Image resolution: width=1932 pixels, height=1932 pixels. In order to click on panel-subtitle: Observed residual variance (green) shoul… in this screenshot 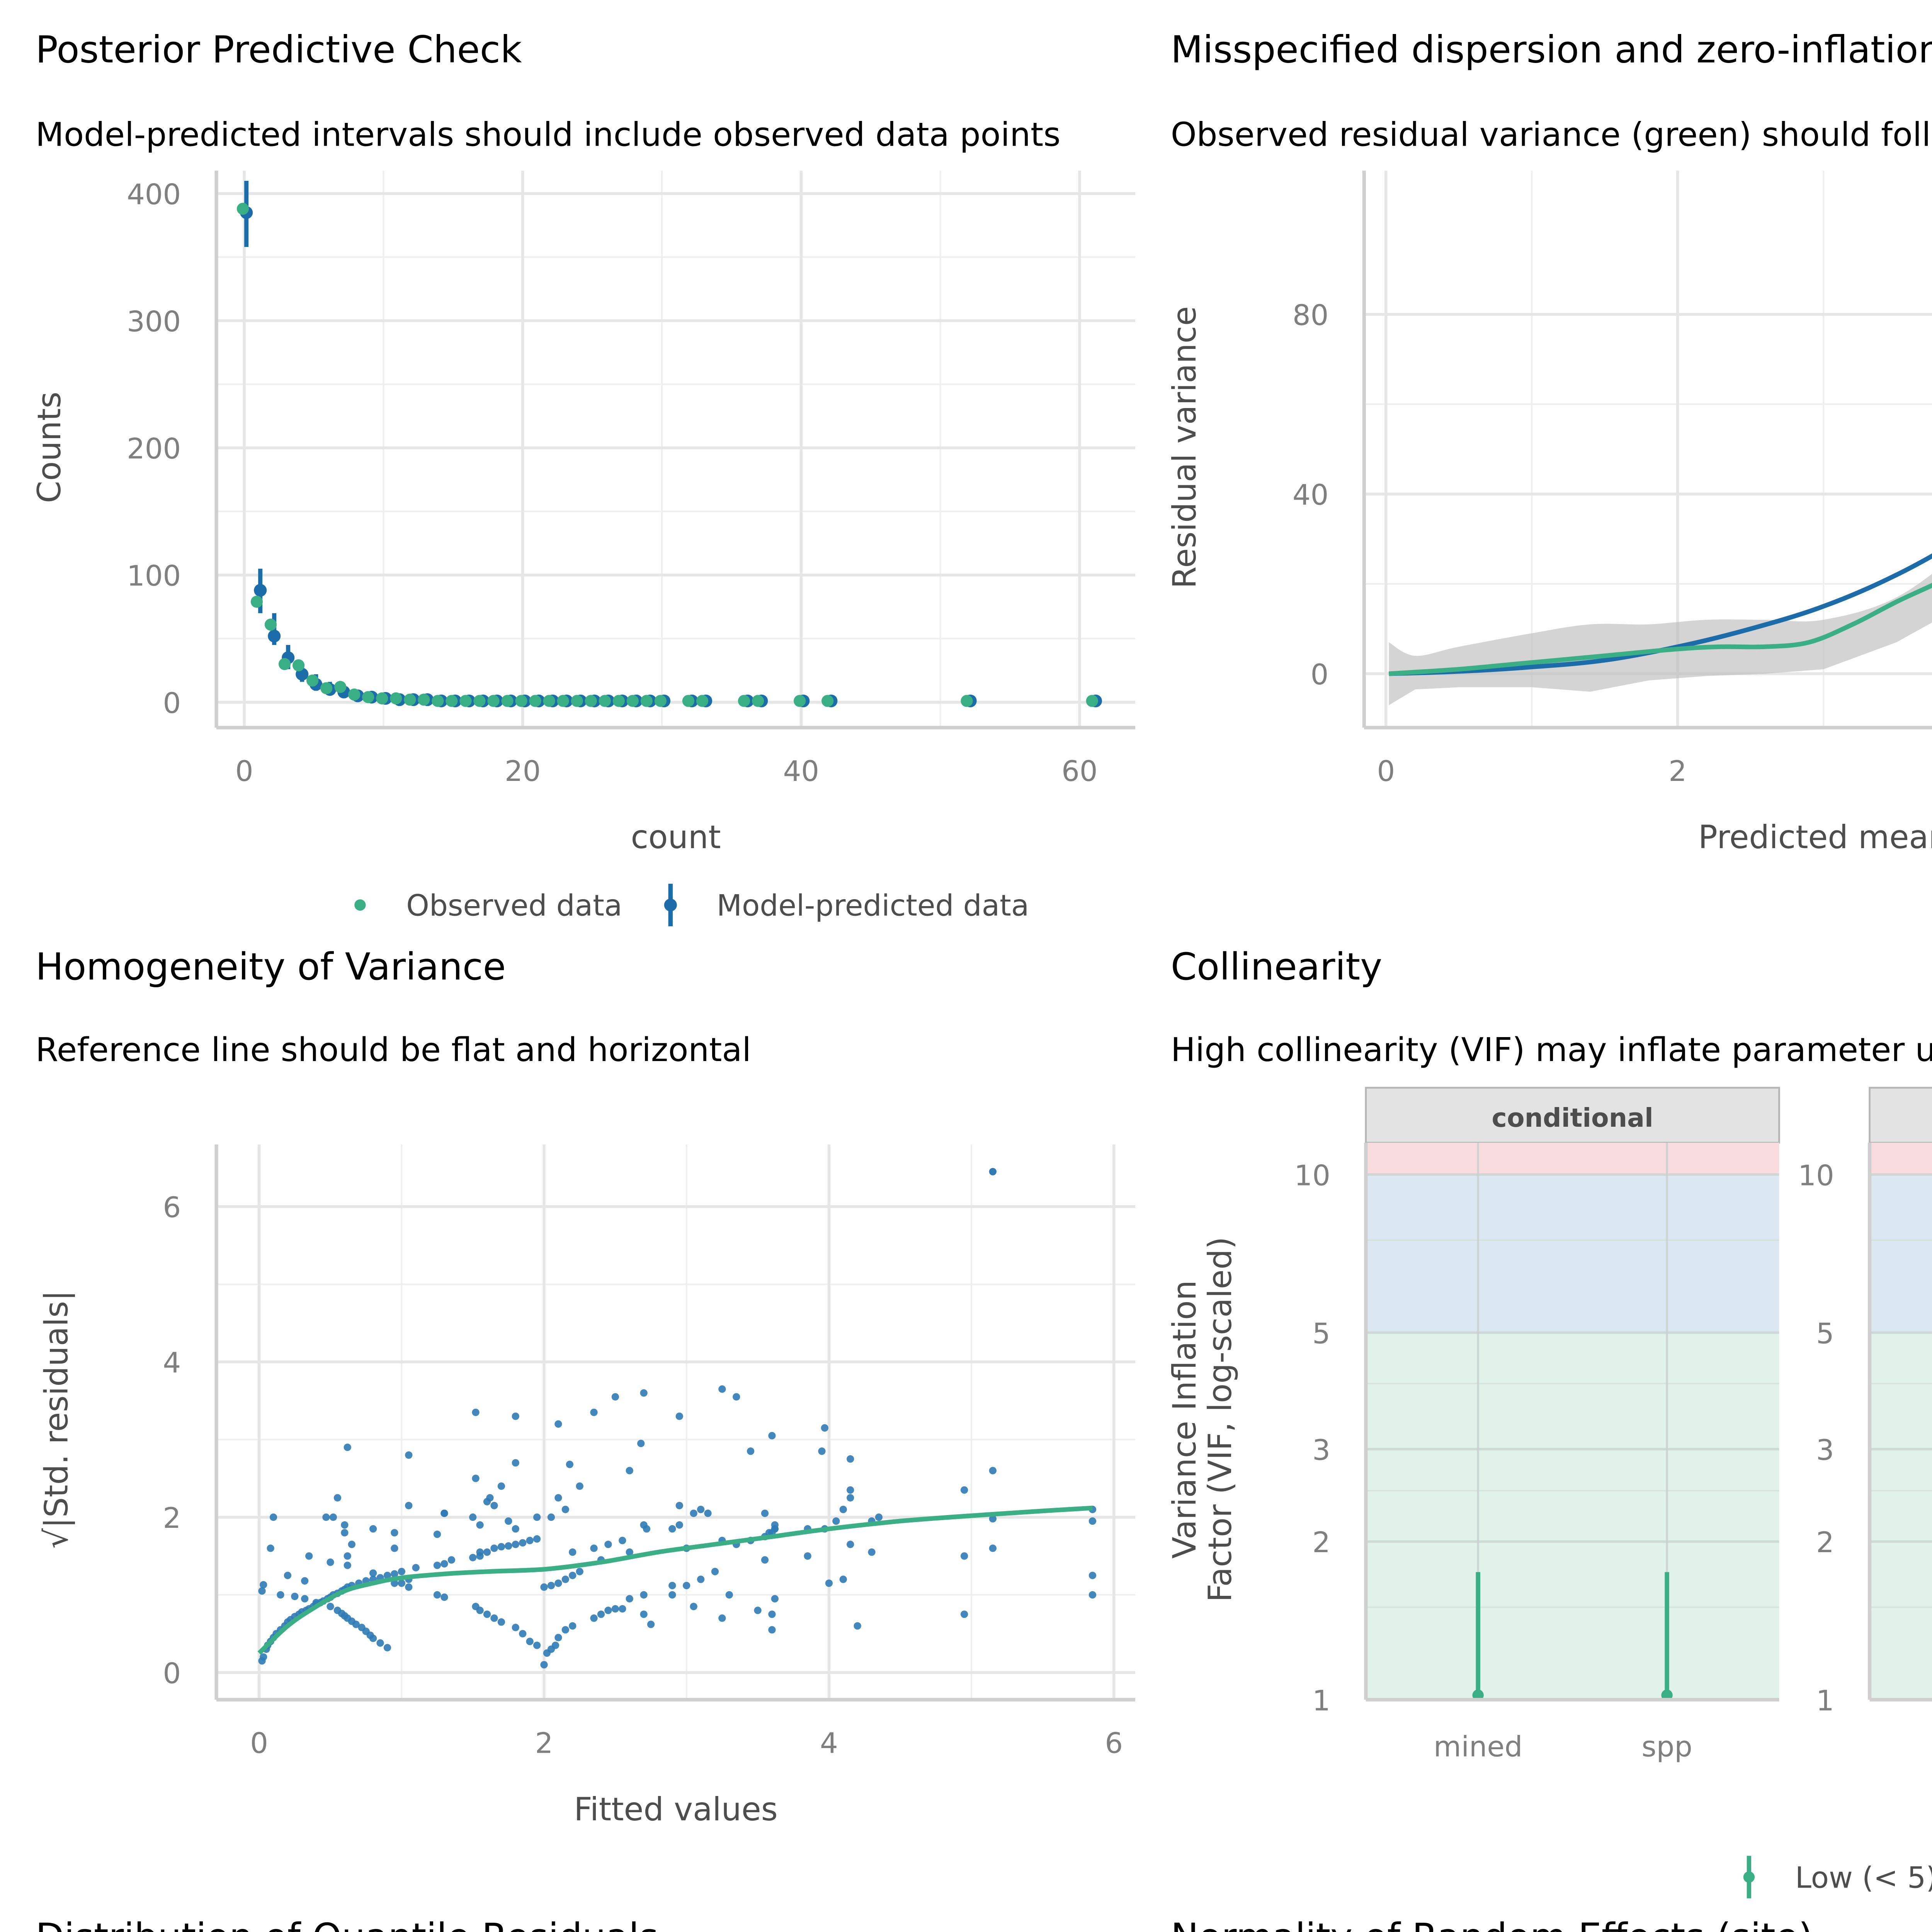, I will do `click(1552, 135)`.